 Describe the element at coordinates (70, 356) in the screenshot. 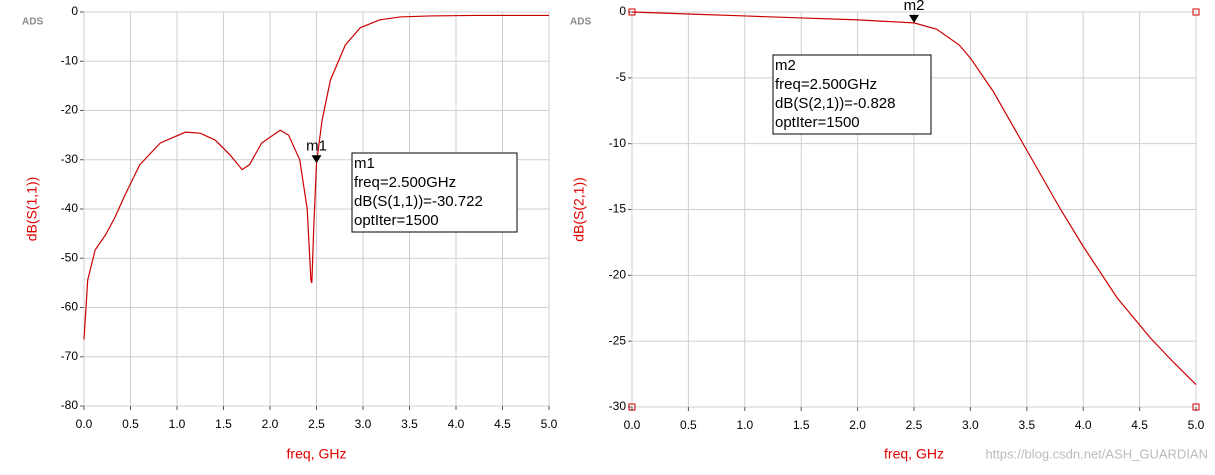

I see `y-tick-label: -70` at that location.